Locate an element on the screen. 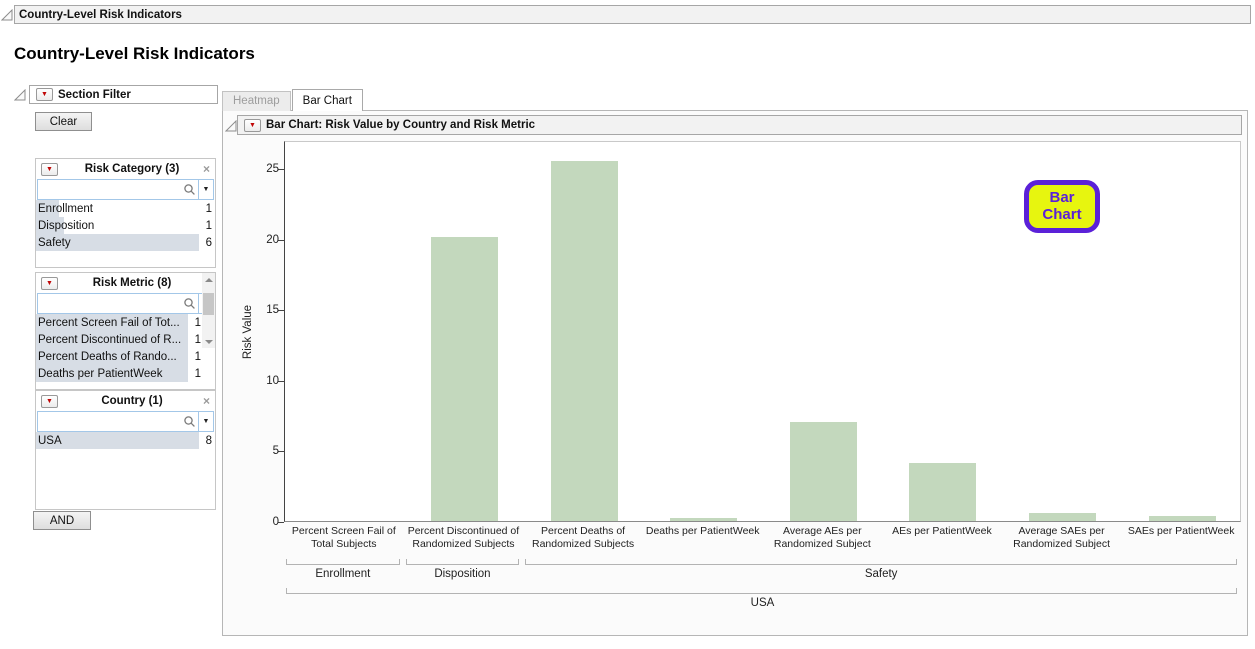 This screenshot has width=1255, height=649. y-tick-label: 0 is located at coordinates (275, 522).